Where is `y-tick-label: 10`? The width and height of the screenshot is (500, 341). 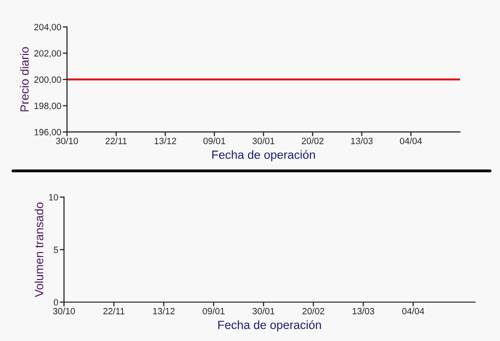 y-tick-label: 10 is located at coordinates (53, 197).